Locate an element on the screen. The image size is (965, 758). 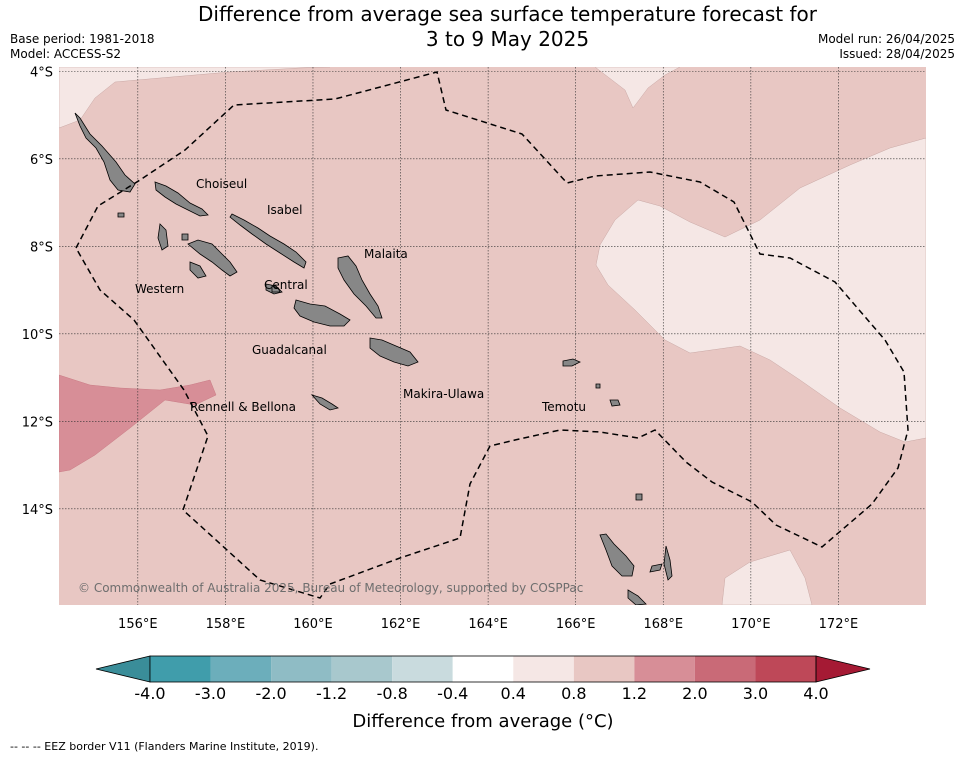
meta-right: Model run: 26/04/2025 Issued: 28/04/2025 is located at coordinates (886, 47).